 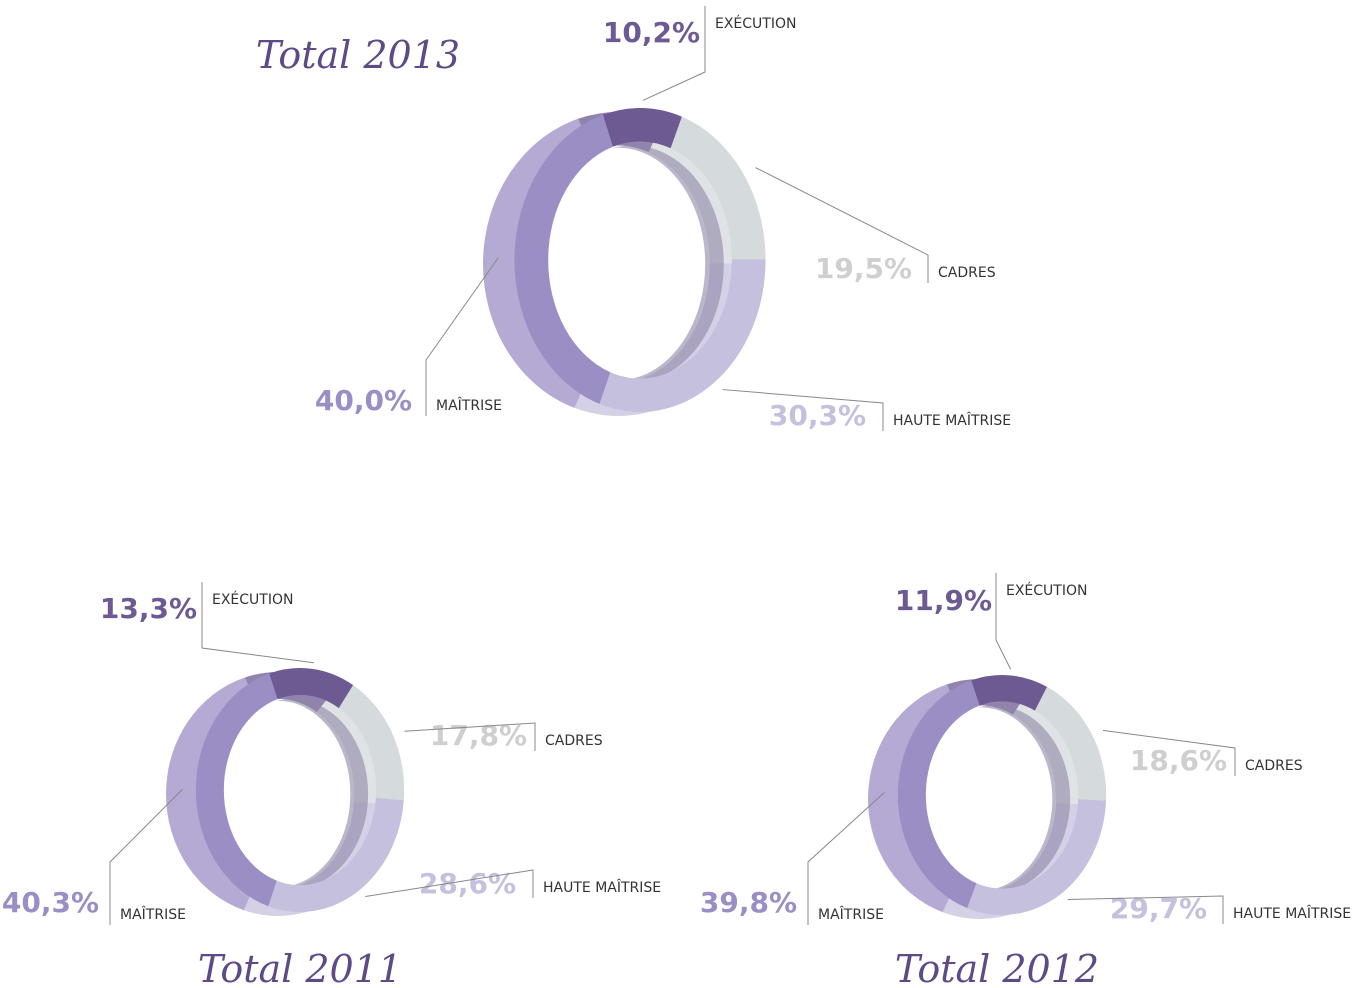 What do you see at coordinates (300, 967) in the screenshot?
I see `chart-title: Total 2011` at bounding box center [300, 967].